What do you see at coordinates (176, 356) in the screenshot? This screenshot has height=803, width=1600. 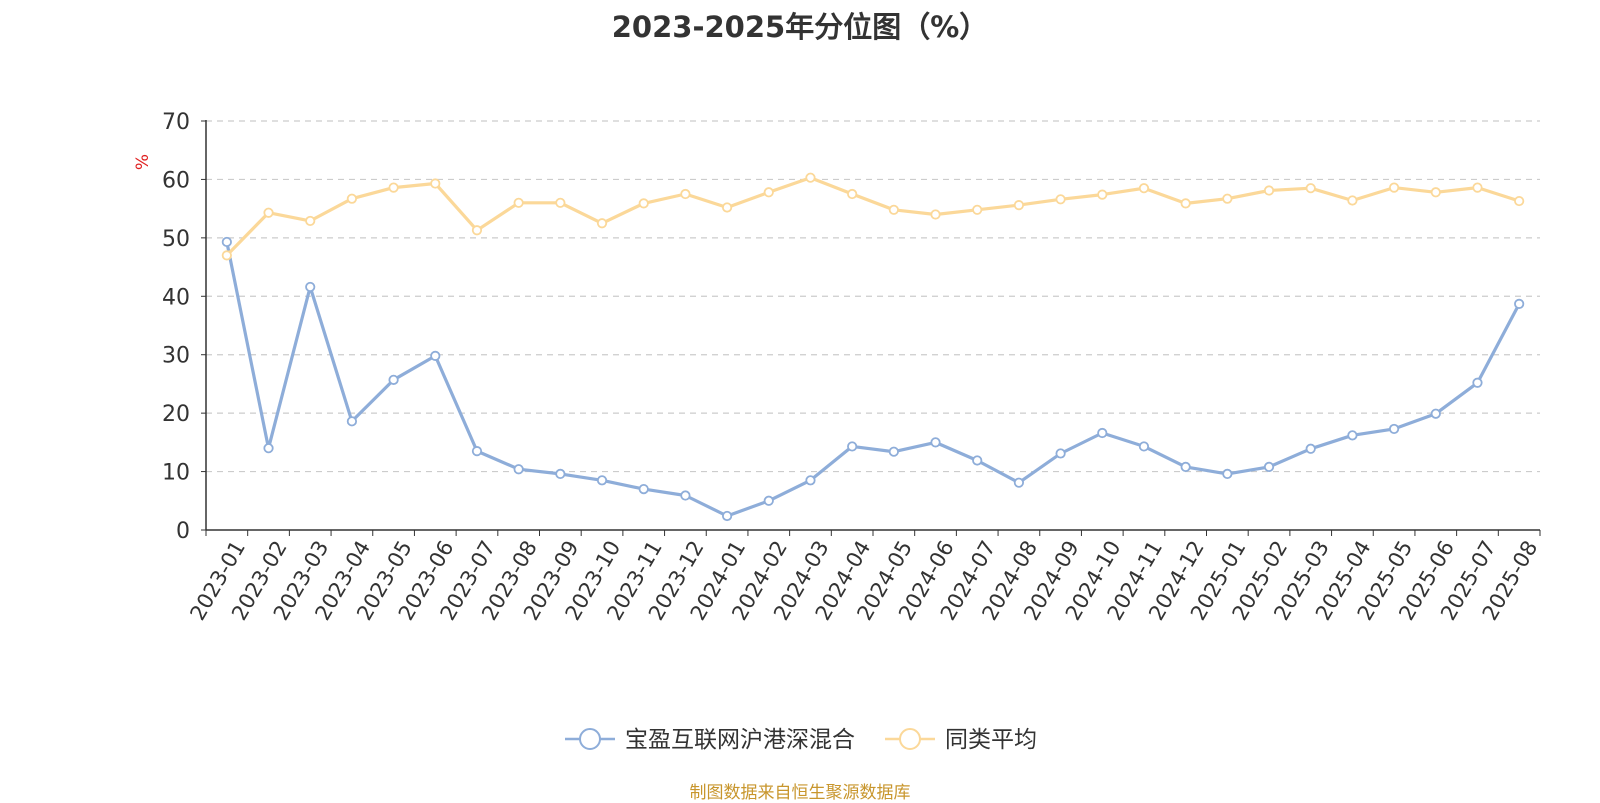 I see `y-tick-label: 30` at bounding box center [176, 356].